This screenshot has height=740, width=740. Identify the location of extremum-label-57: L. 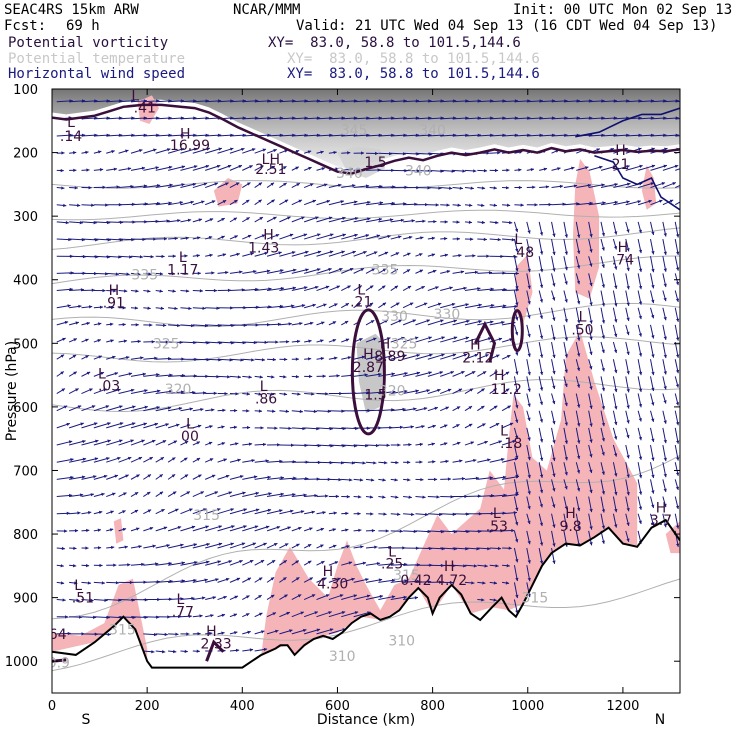
(181, 600).